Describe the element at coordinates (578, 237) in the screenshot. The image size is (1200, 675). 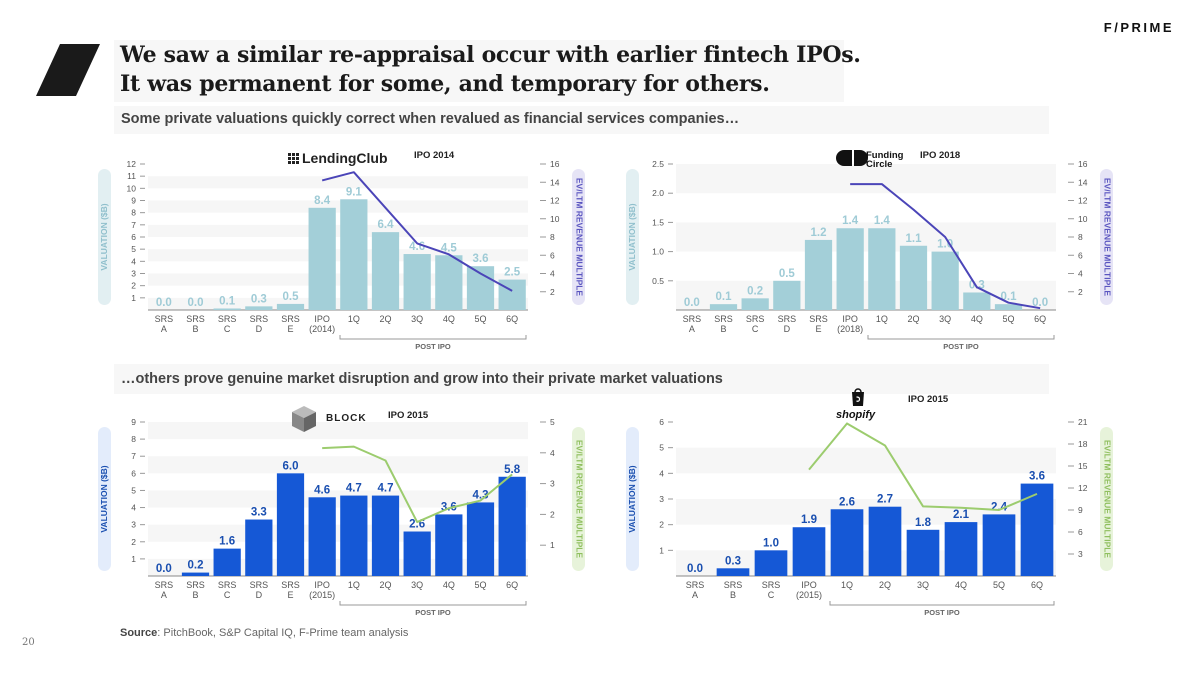
I see `y2-axis-pill` at that location.